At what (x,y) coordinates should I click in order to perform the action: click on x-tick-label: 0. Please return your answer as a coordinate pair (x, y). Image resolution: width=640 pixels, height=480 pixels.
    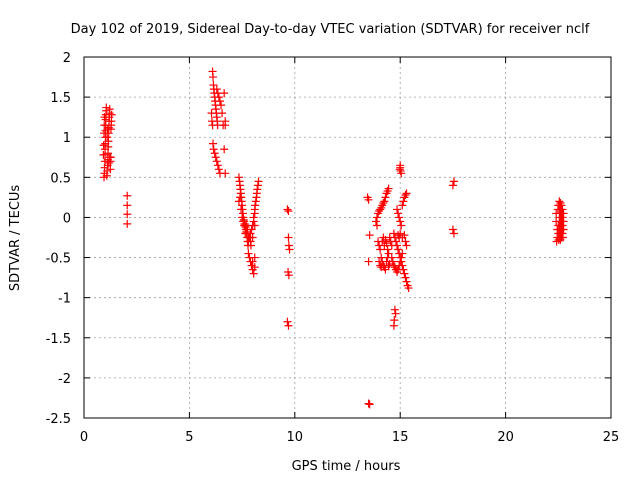
    Looking at the image, I should click on (84, 437).